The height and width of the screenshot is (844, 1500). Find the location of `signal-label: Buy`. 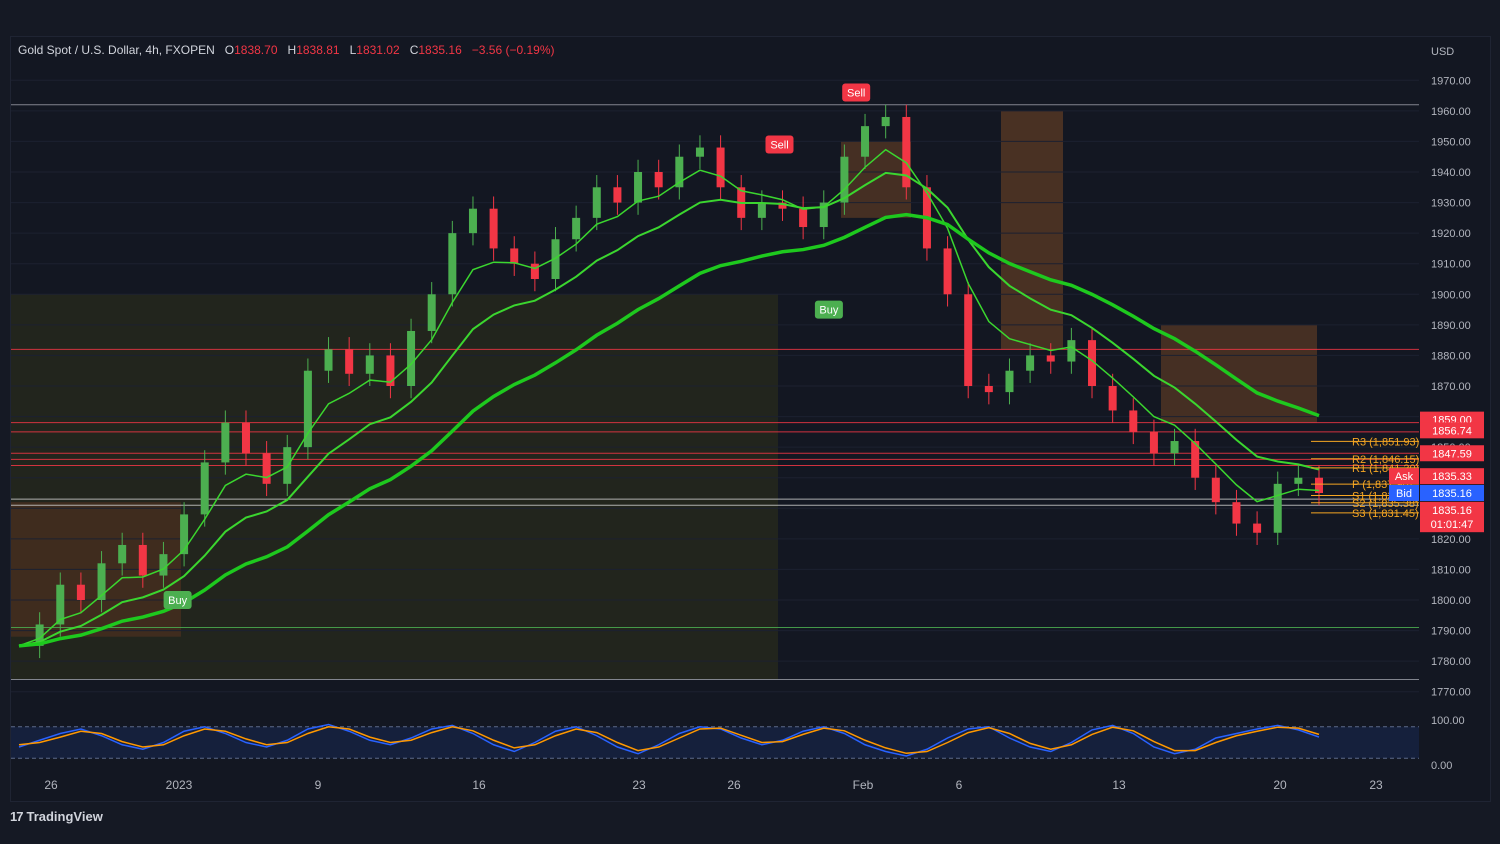

signal-label: Buy is located at coordinates (177, 601).